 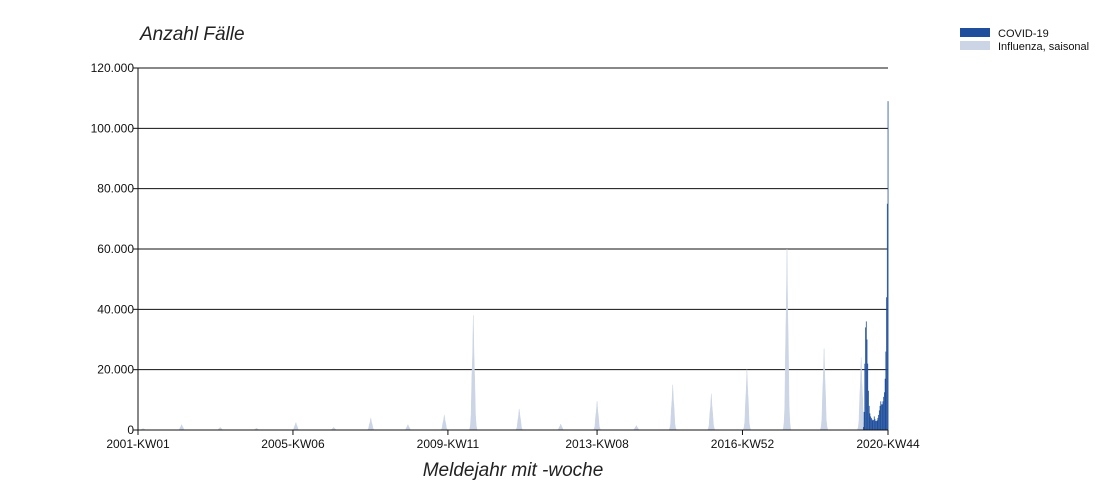 What do you see at coordinates (597, 444) in the screenshot?
I see `x-tick-label: 2013-KW08` at bounding box center [597, 444].